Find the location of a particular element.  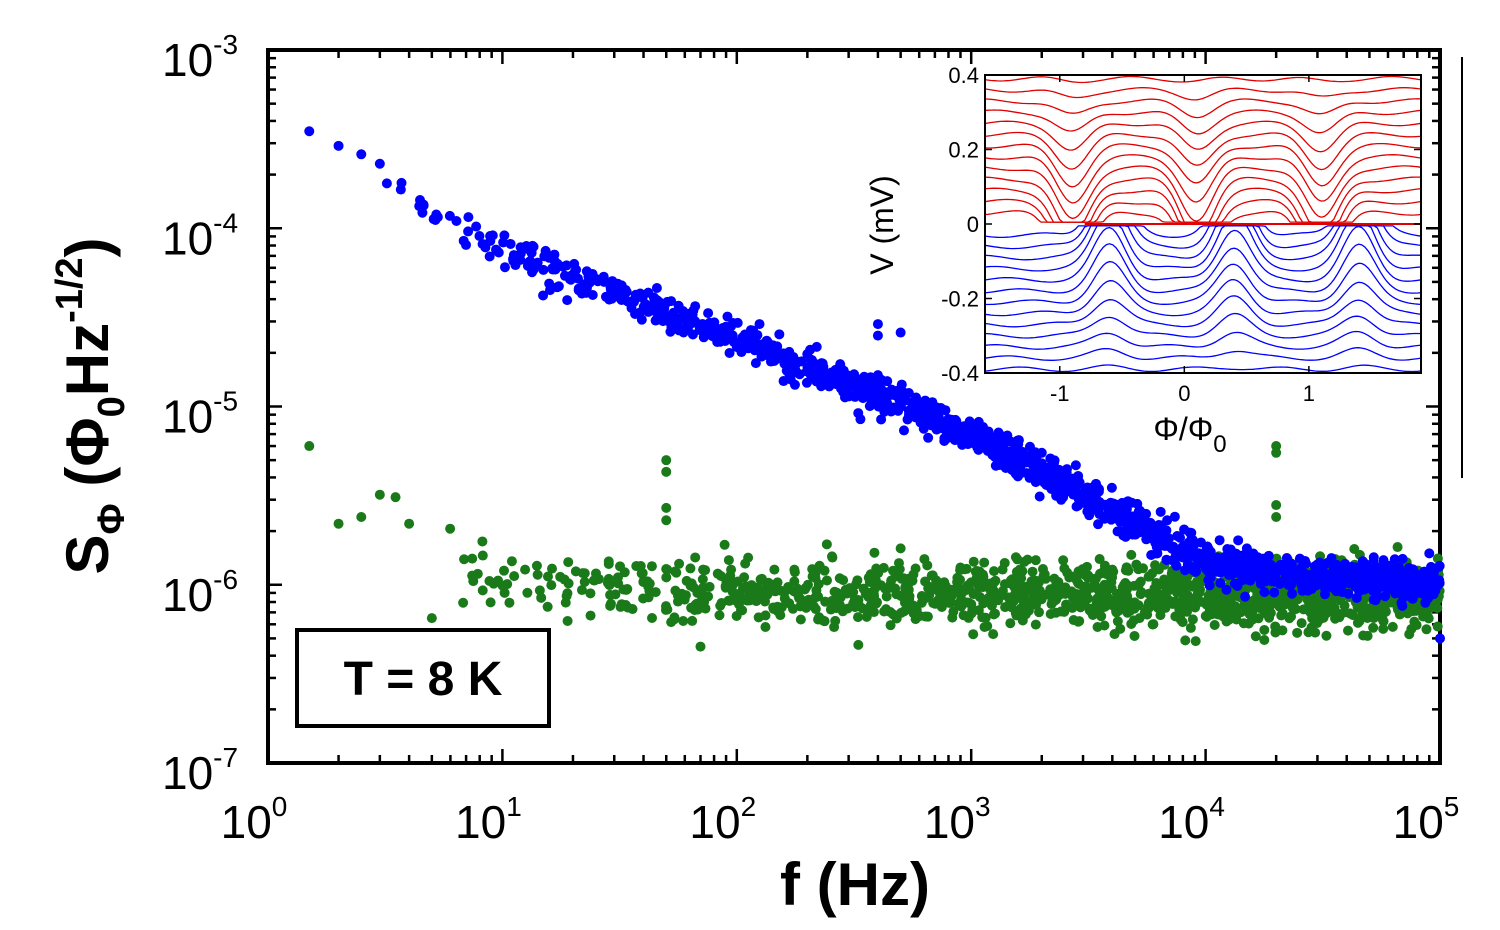

y-tick-label: 10⁻³ is located at coordinates (200, 57).